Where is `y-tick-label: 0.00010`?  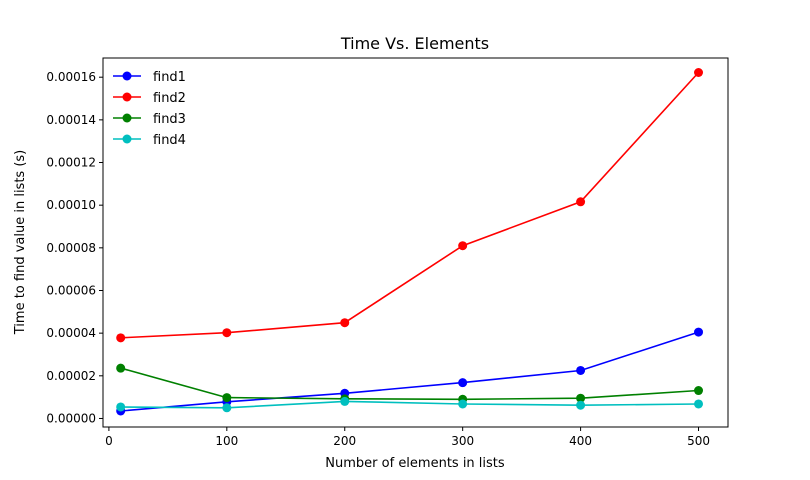
y-tick-label: 0.00010 is located at coordinates (71, 205).